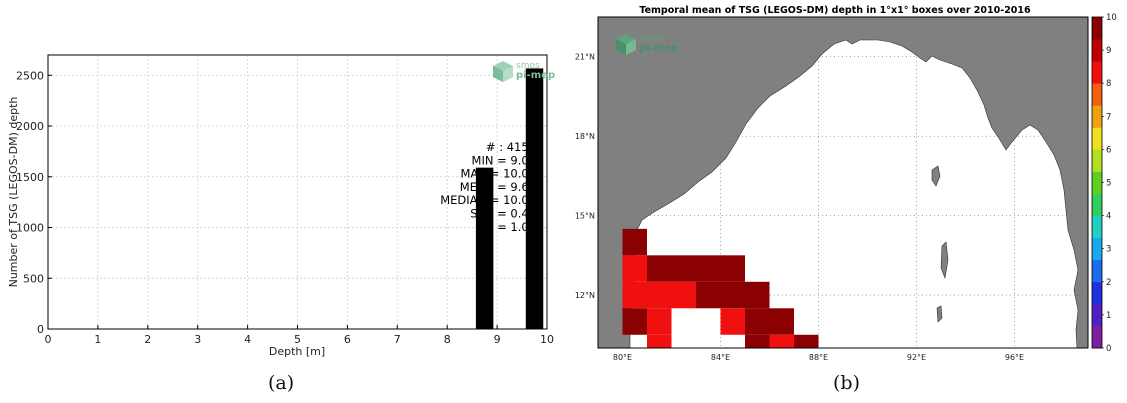  Describe the element at coordinates (1014, 357) in the screenshot. I see `longitude-label: 96°E` at that location.